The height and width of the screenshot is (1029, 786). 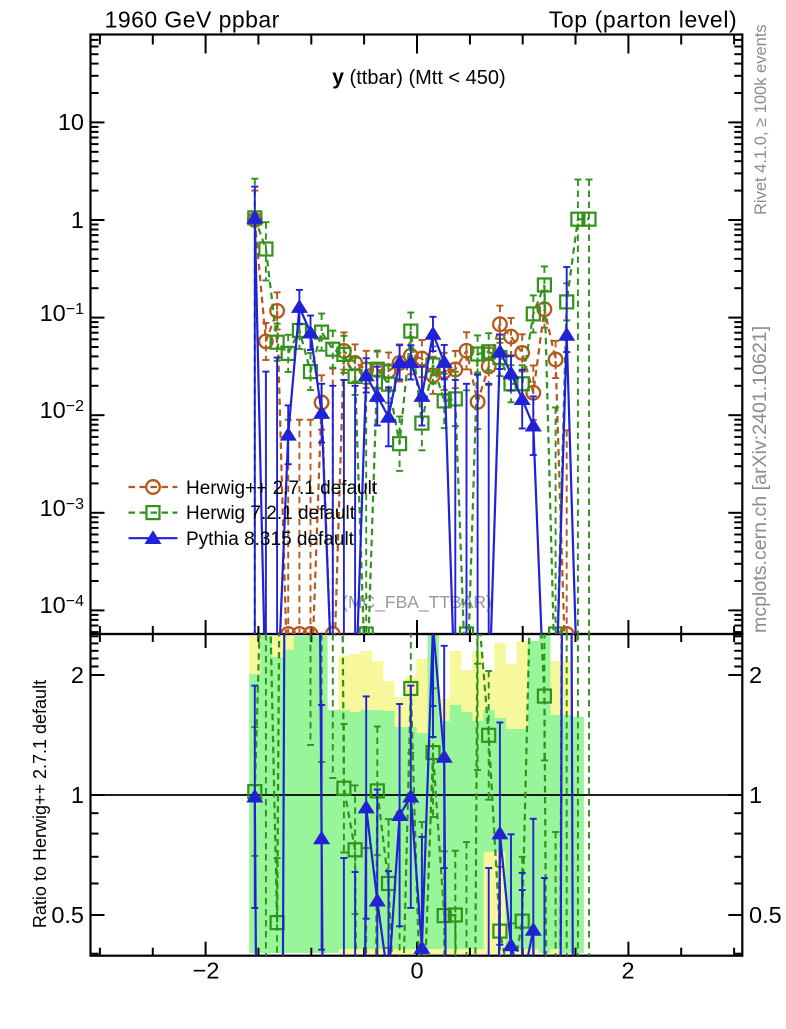 What do you see at coordinates (418, 77) in the screenshot?
I see `svg-text: y (ttbar) (Mtt < 450)` at bounding box center [418, 77].